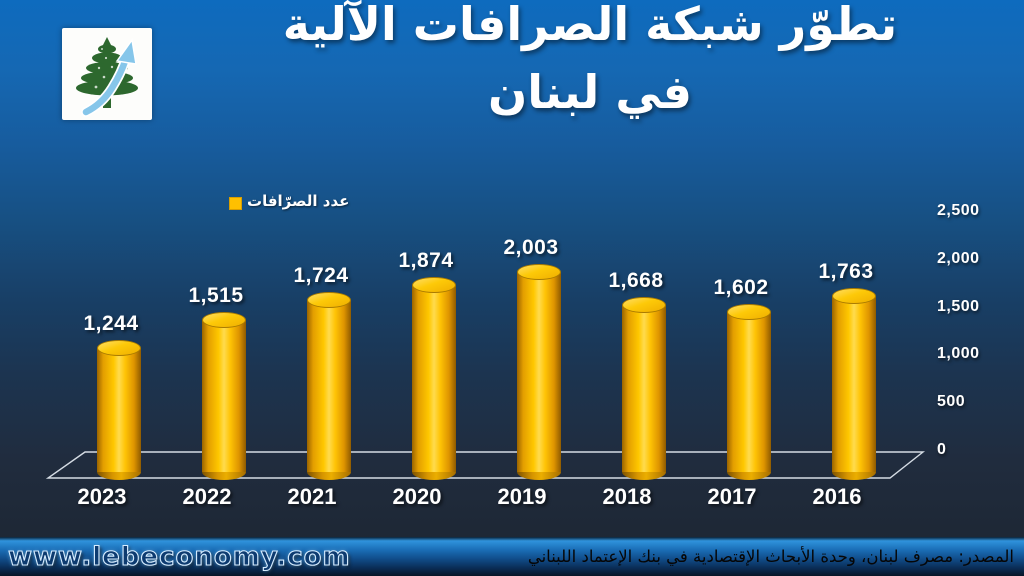  I want to click on value-label-2019: 2,003, so click(531, 247).